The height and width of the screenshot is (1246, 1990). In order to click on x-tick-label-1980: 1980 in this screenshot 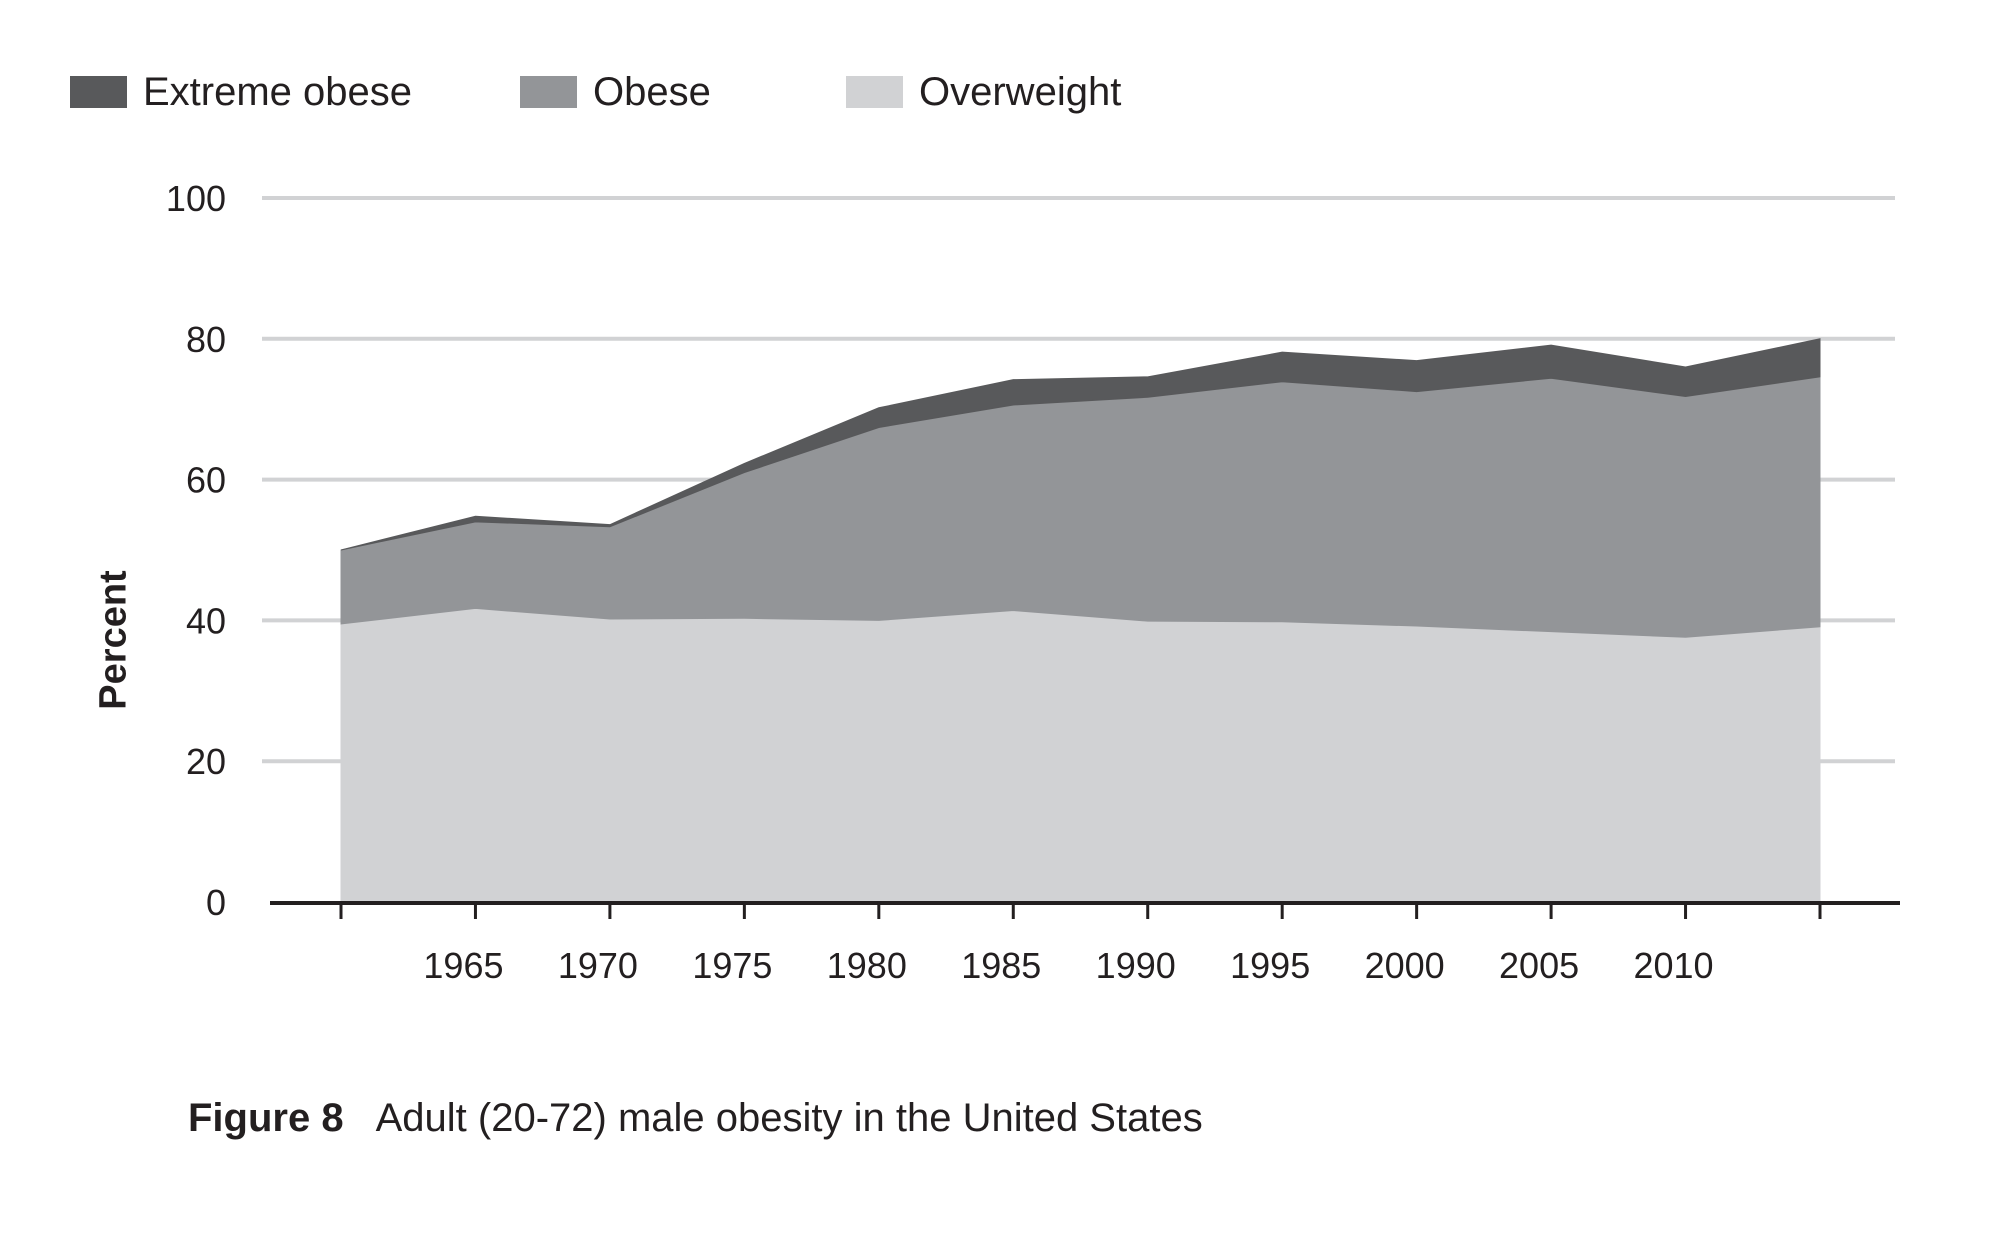, I will do `click(867, 965)`.